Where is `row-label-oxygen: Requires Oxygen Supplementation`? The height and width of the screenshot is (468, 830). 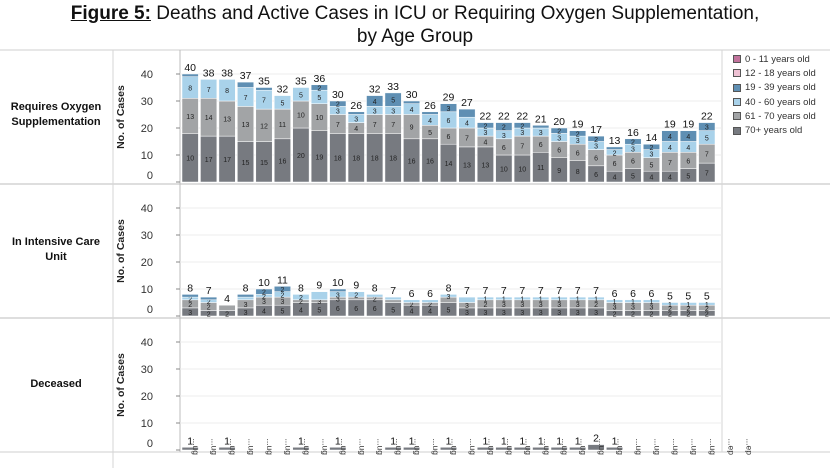 row-label-oxygen: Requires Oxygen Supplementation is located at coordinates (56, 115).